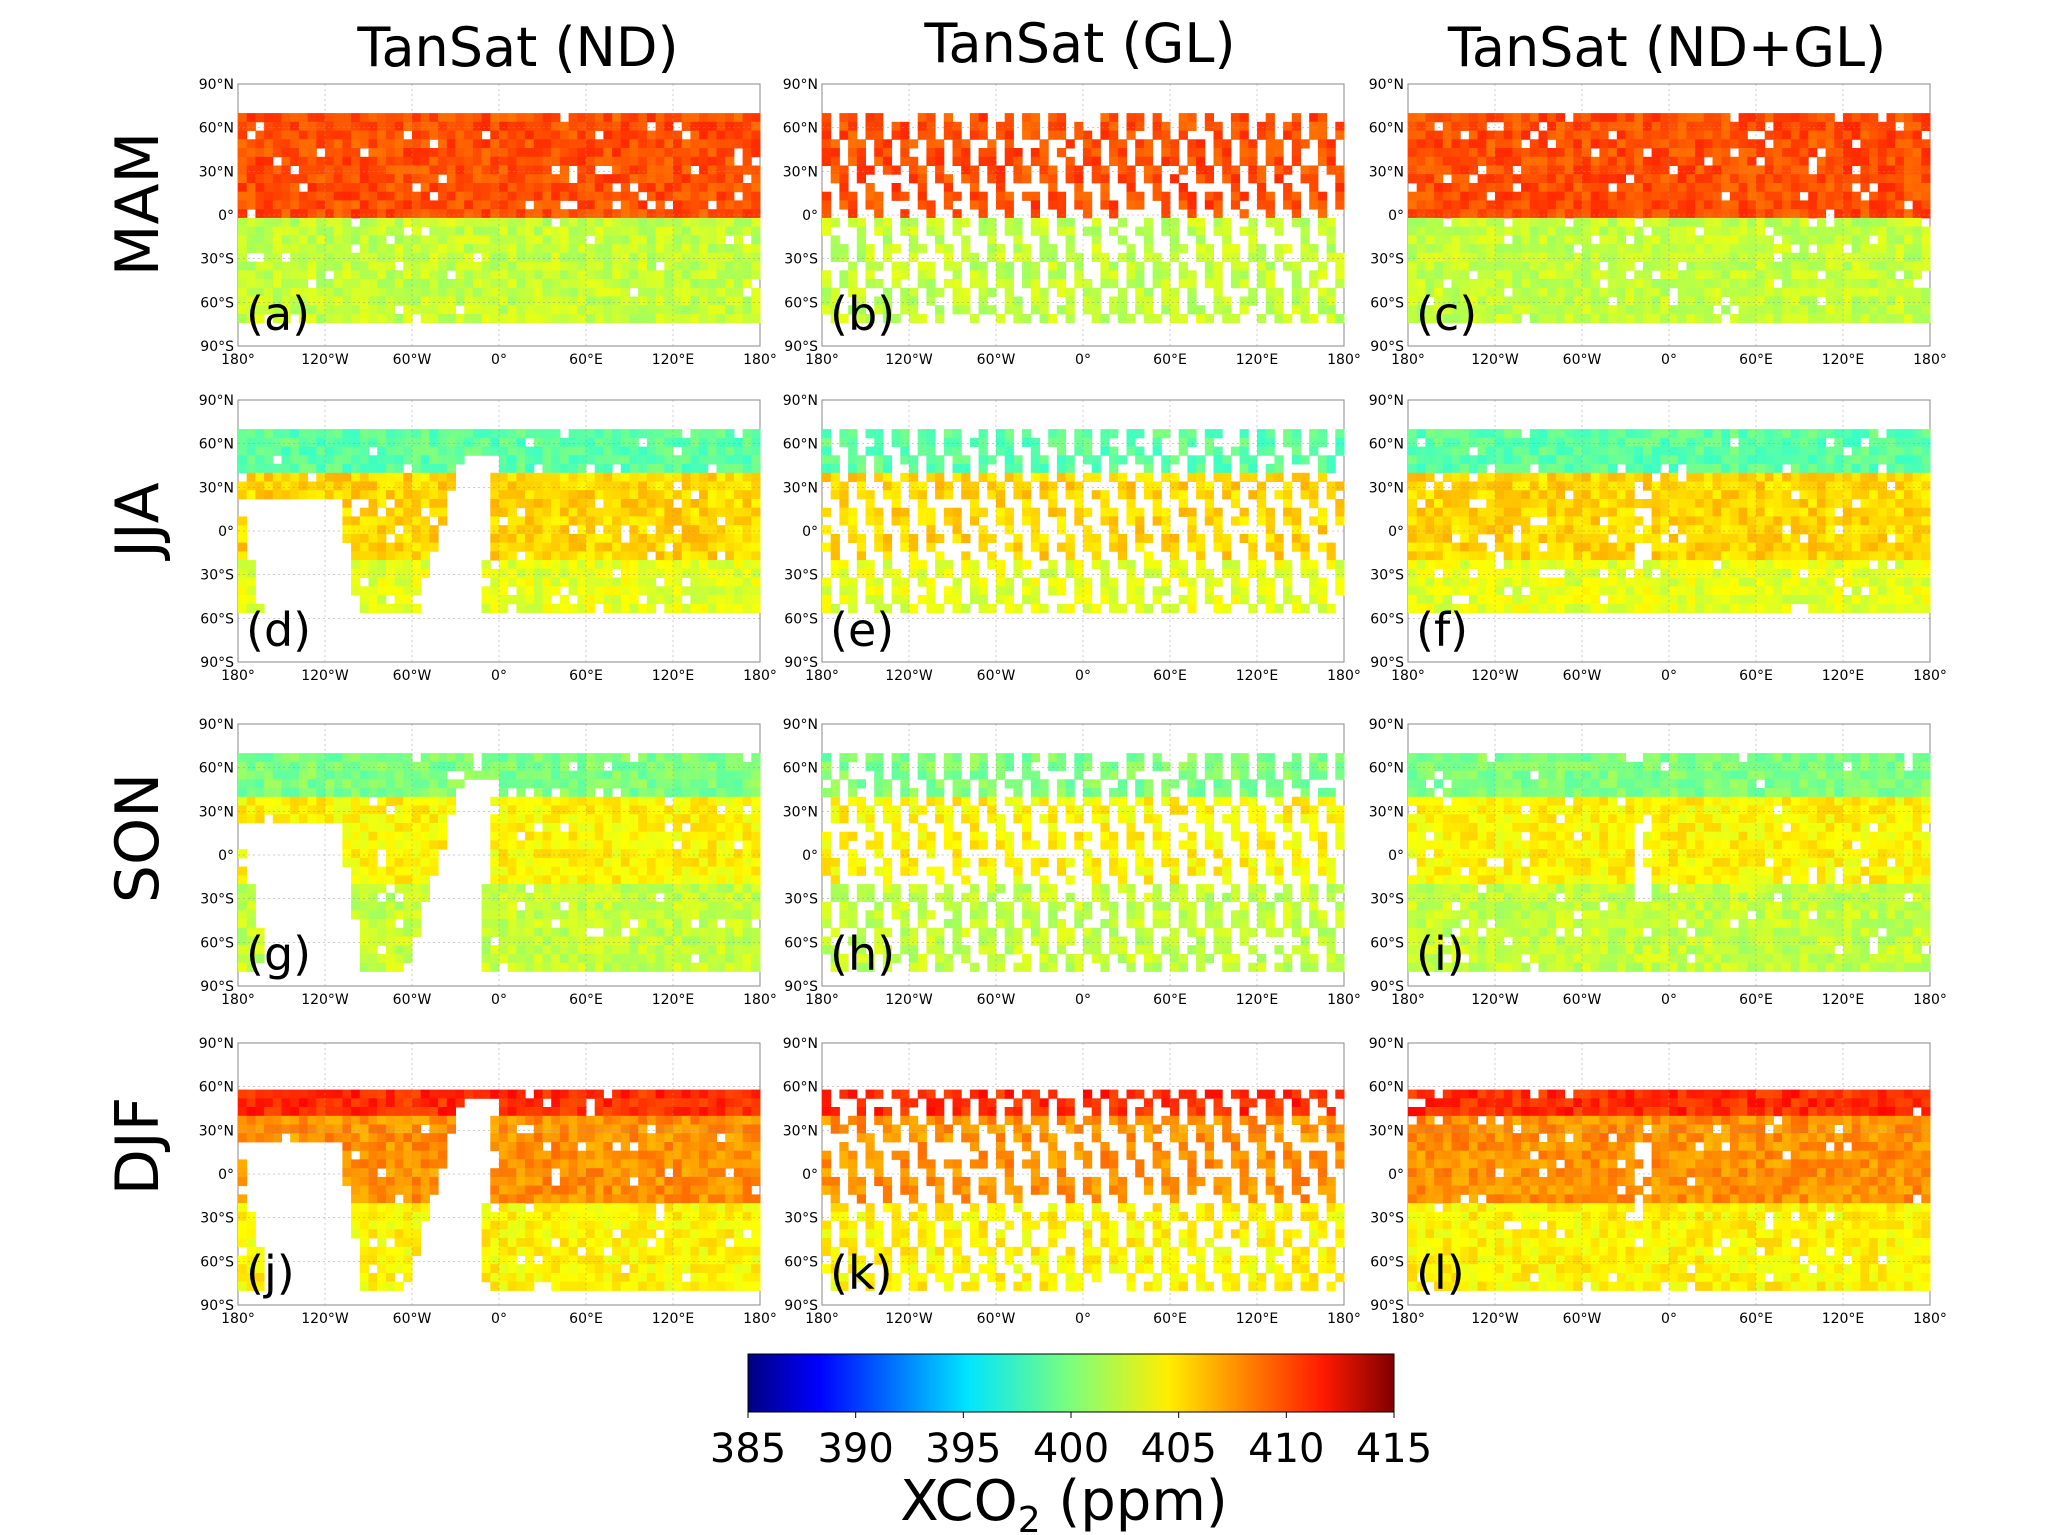 This screenshot has height=1535, width=2048. Describe the element at coordinates (1387, 260) in the screenshot. I see `y-tick-label: 30°S` at that location.